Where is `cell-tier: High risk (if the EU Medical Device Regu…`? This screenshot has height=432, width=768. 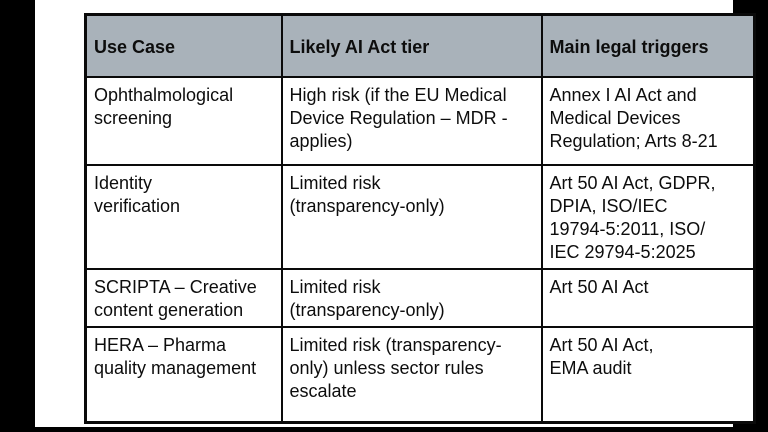
cell-tier: High risk (if the EU Medical Device Regu… is located at coordinates (411, 121).